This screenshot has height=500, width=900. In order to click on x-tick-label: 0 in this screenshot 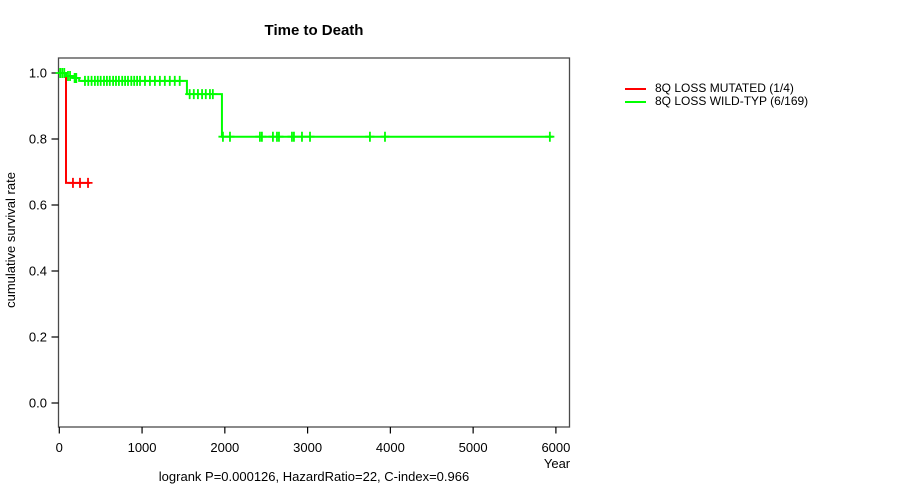, I will do `click(59, 447)`.